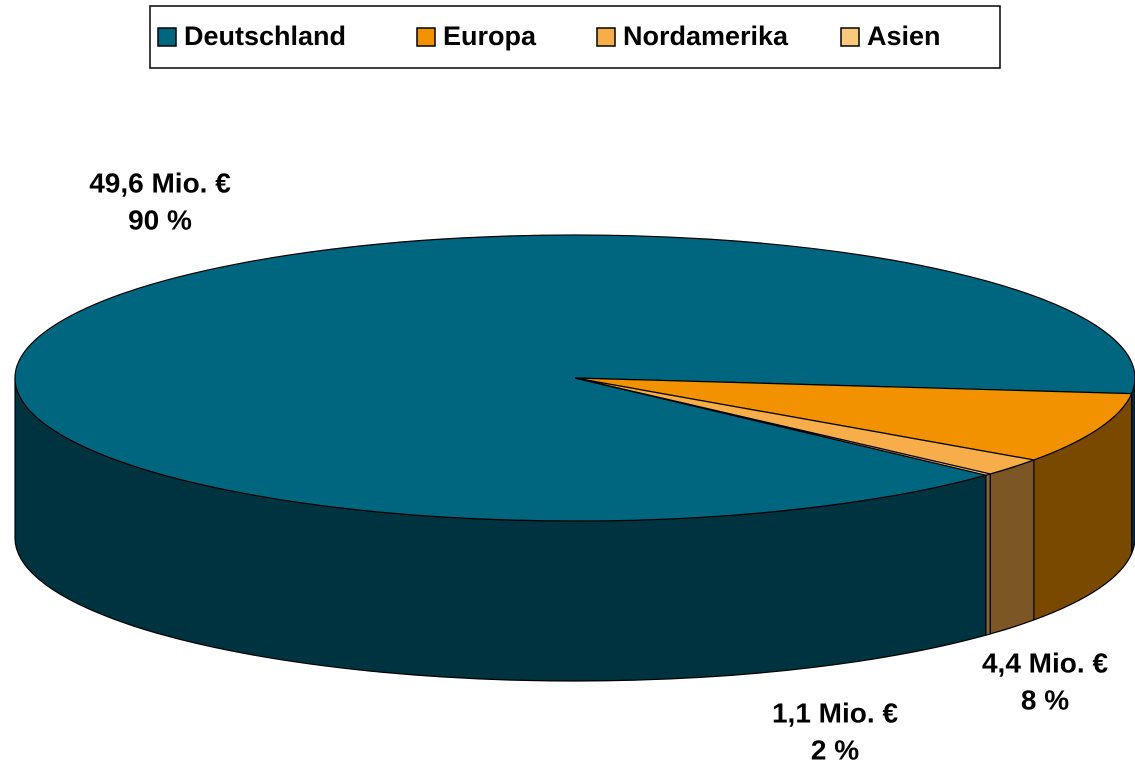 The height and width of the screenshot is (771, 1135). Describe the element at coordinates (904, 36) in the screenshot. I see `legend-label: Asien` at that location.